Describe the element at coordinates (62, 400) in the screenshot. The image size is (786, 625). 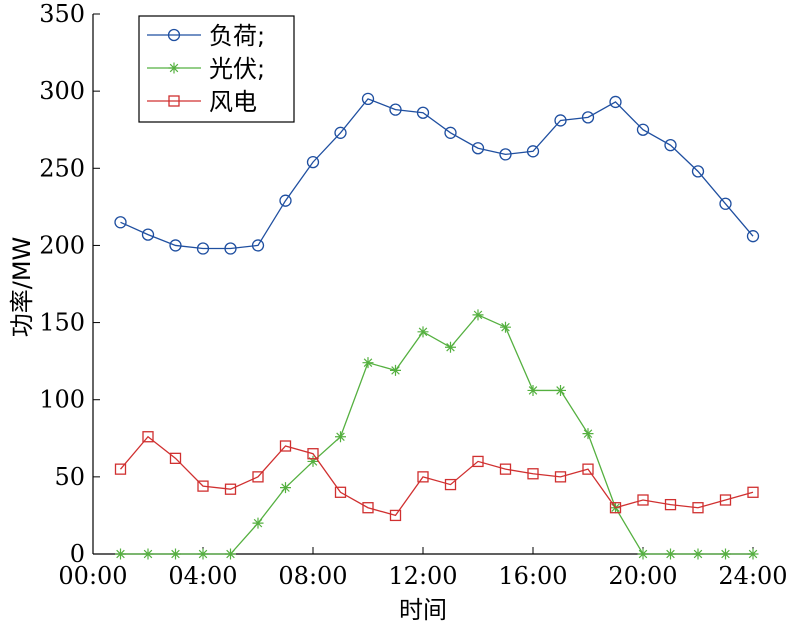
I see `y-tick-label: 100` at that location.